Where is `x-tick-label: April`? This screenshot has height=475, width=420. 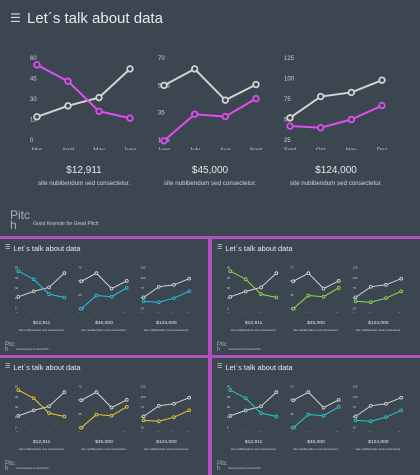
x-tick-label: April is located at coordinates (34, 431).